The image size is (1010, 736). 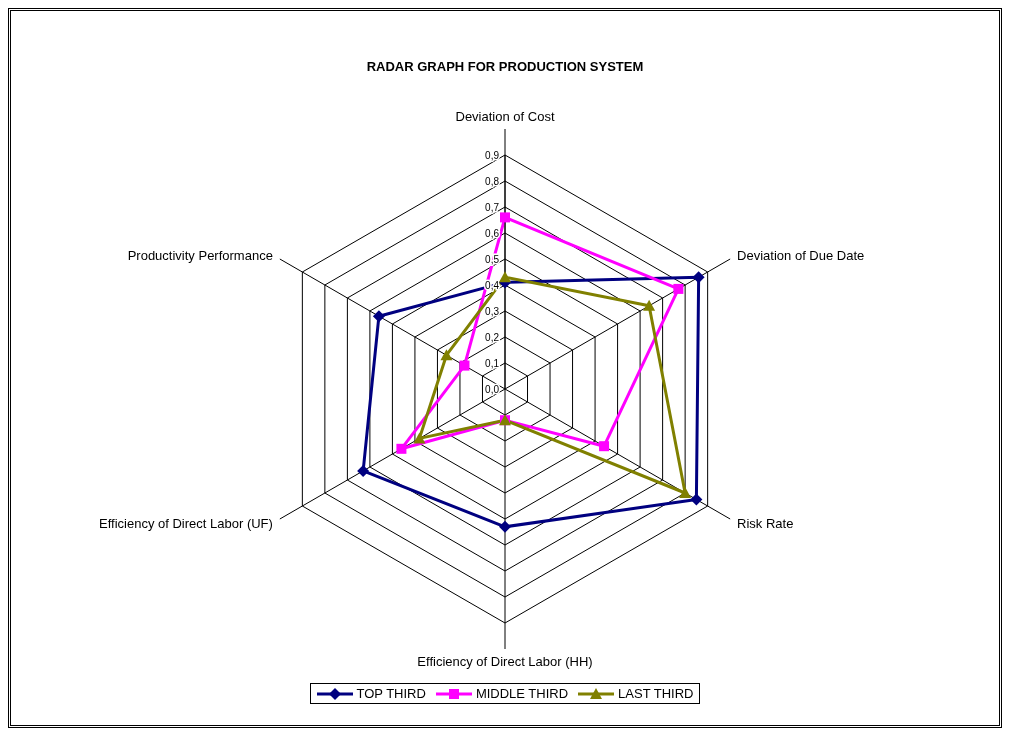 What do you see at coordinates (391, 693) in the screenshot?
I see `legend-label: TOP THIRD` at bounding box center [391, 693].